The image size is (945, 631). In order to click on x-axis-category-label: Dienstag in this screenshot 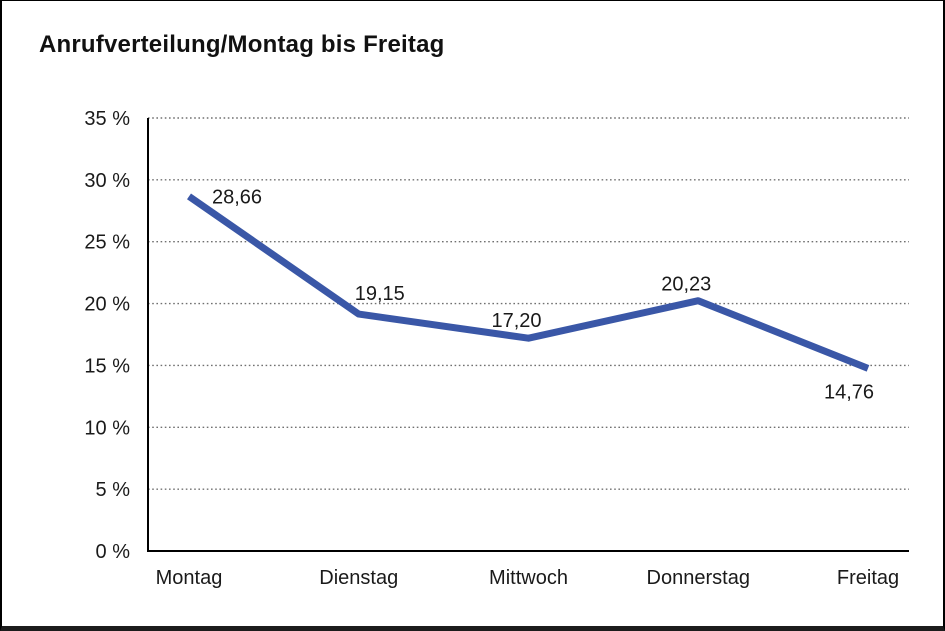, I will do `click(358, 578)`.